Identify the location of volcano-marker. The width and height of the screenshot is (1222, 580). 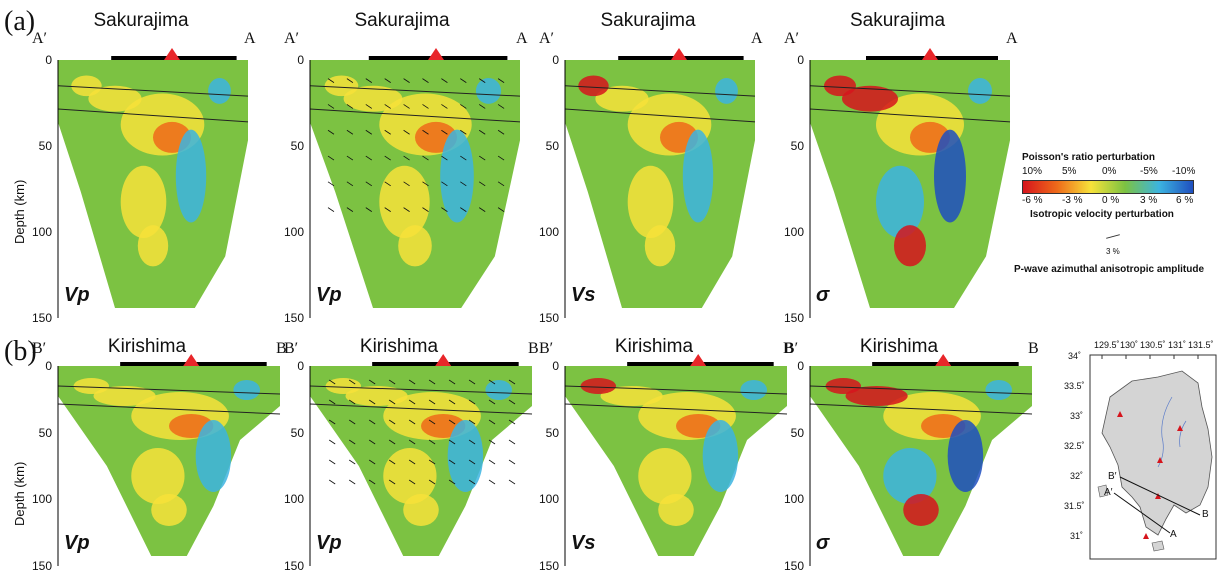
(1180, 428).